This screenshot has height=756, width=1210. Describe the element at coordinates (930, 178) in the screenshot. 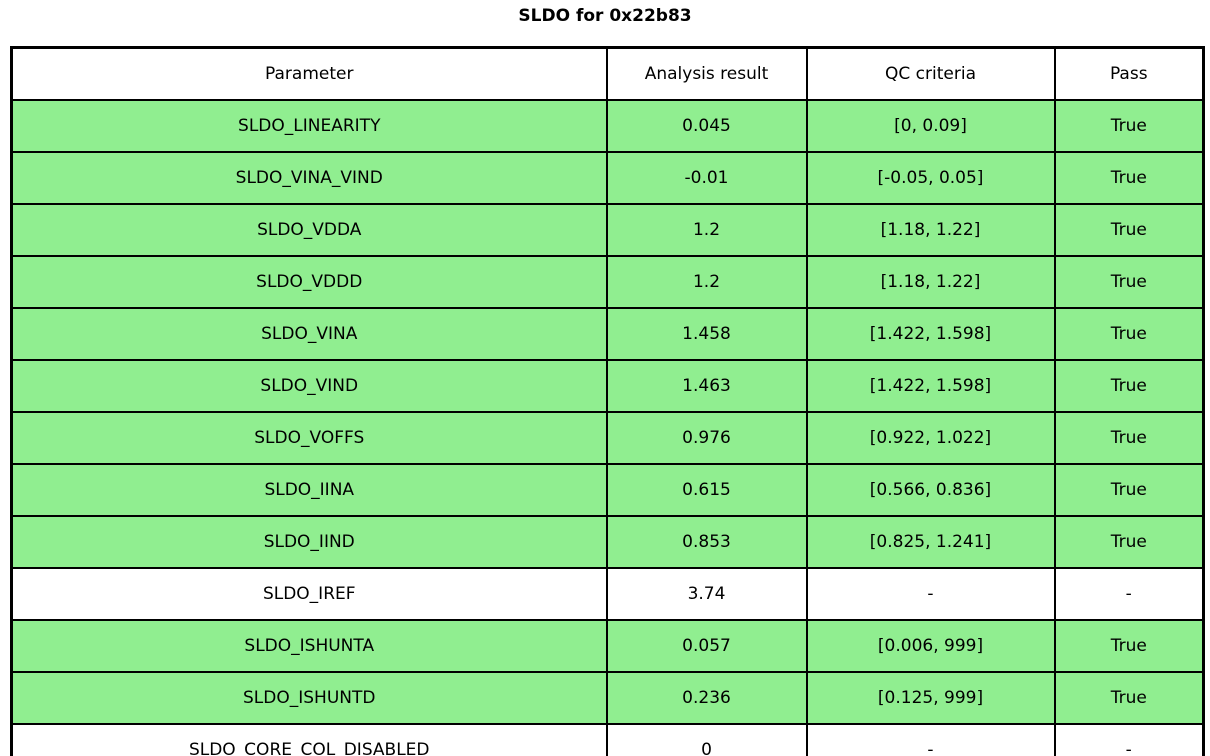

I see `qc-criteria-cell: [-0.05, 0.05]` at that location.